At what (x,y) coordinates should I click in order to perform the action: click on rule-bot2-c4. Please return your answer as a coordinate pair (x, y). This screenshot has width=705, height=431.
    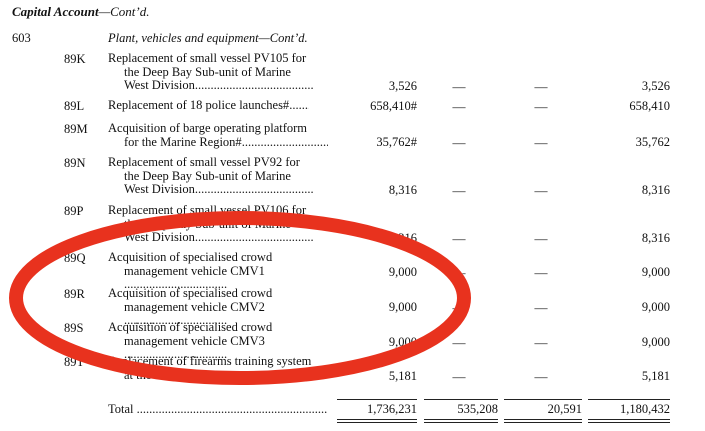
    Looking at the image, I should click on (629, 422).